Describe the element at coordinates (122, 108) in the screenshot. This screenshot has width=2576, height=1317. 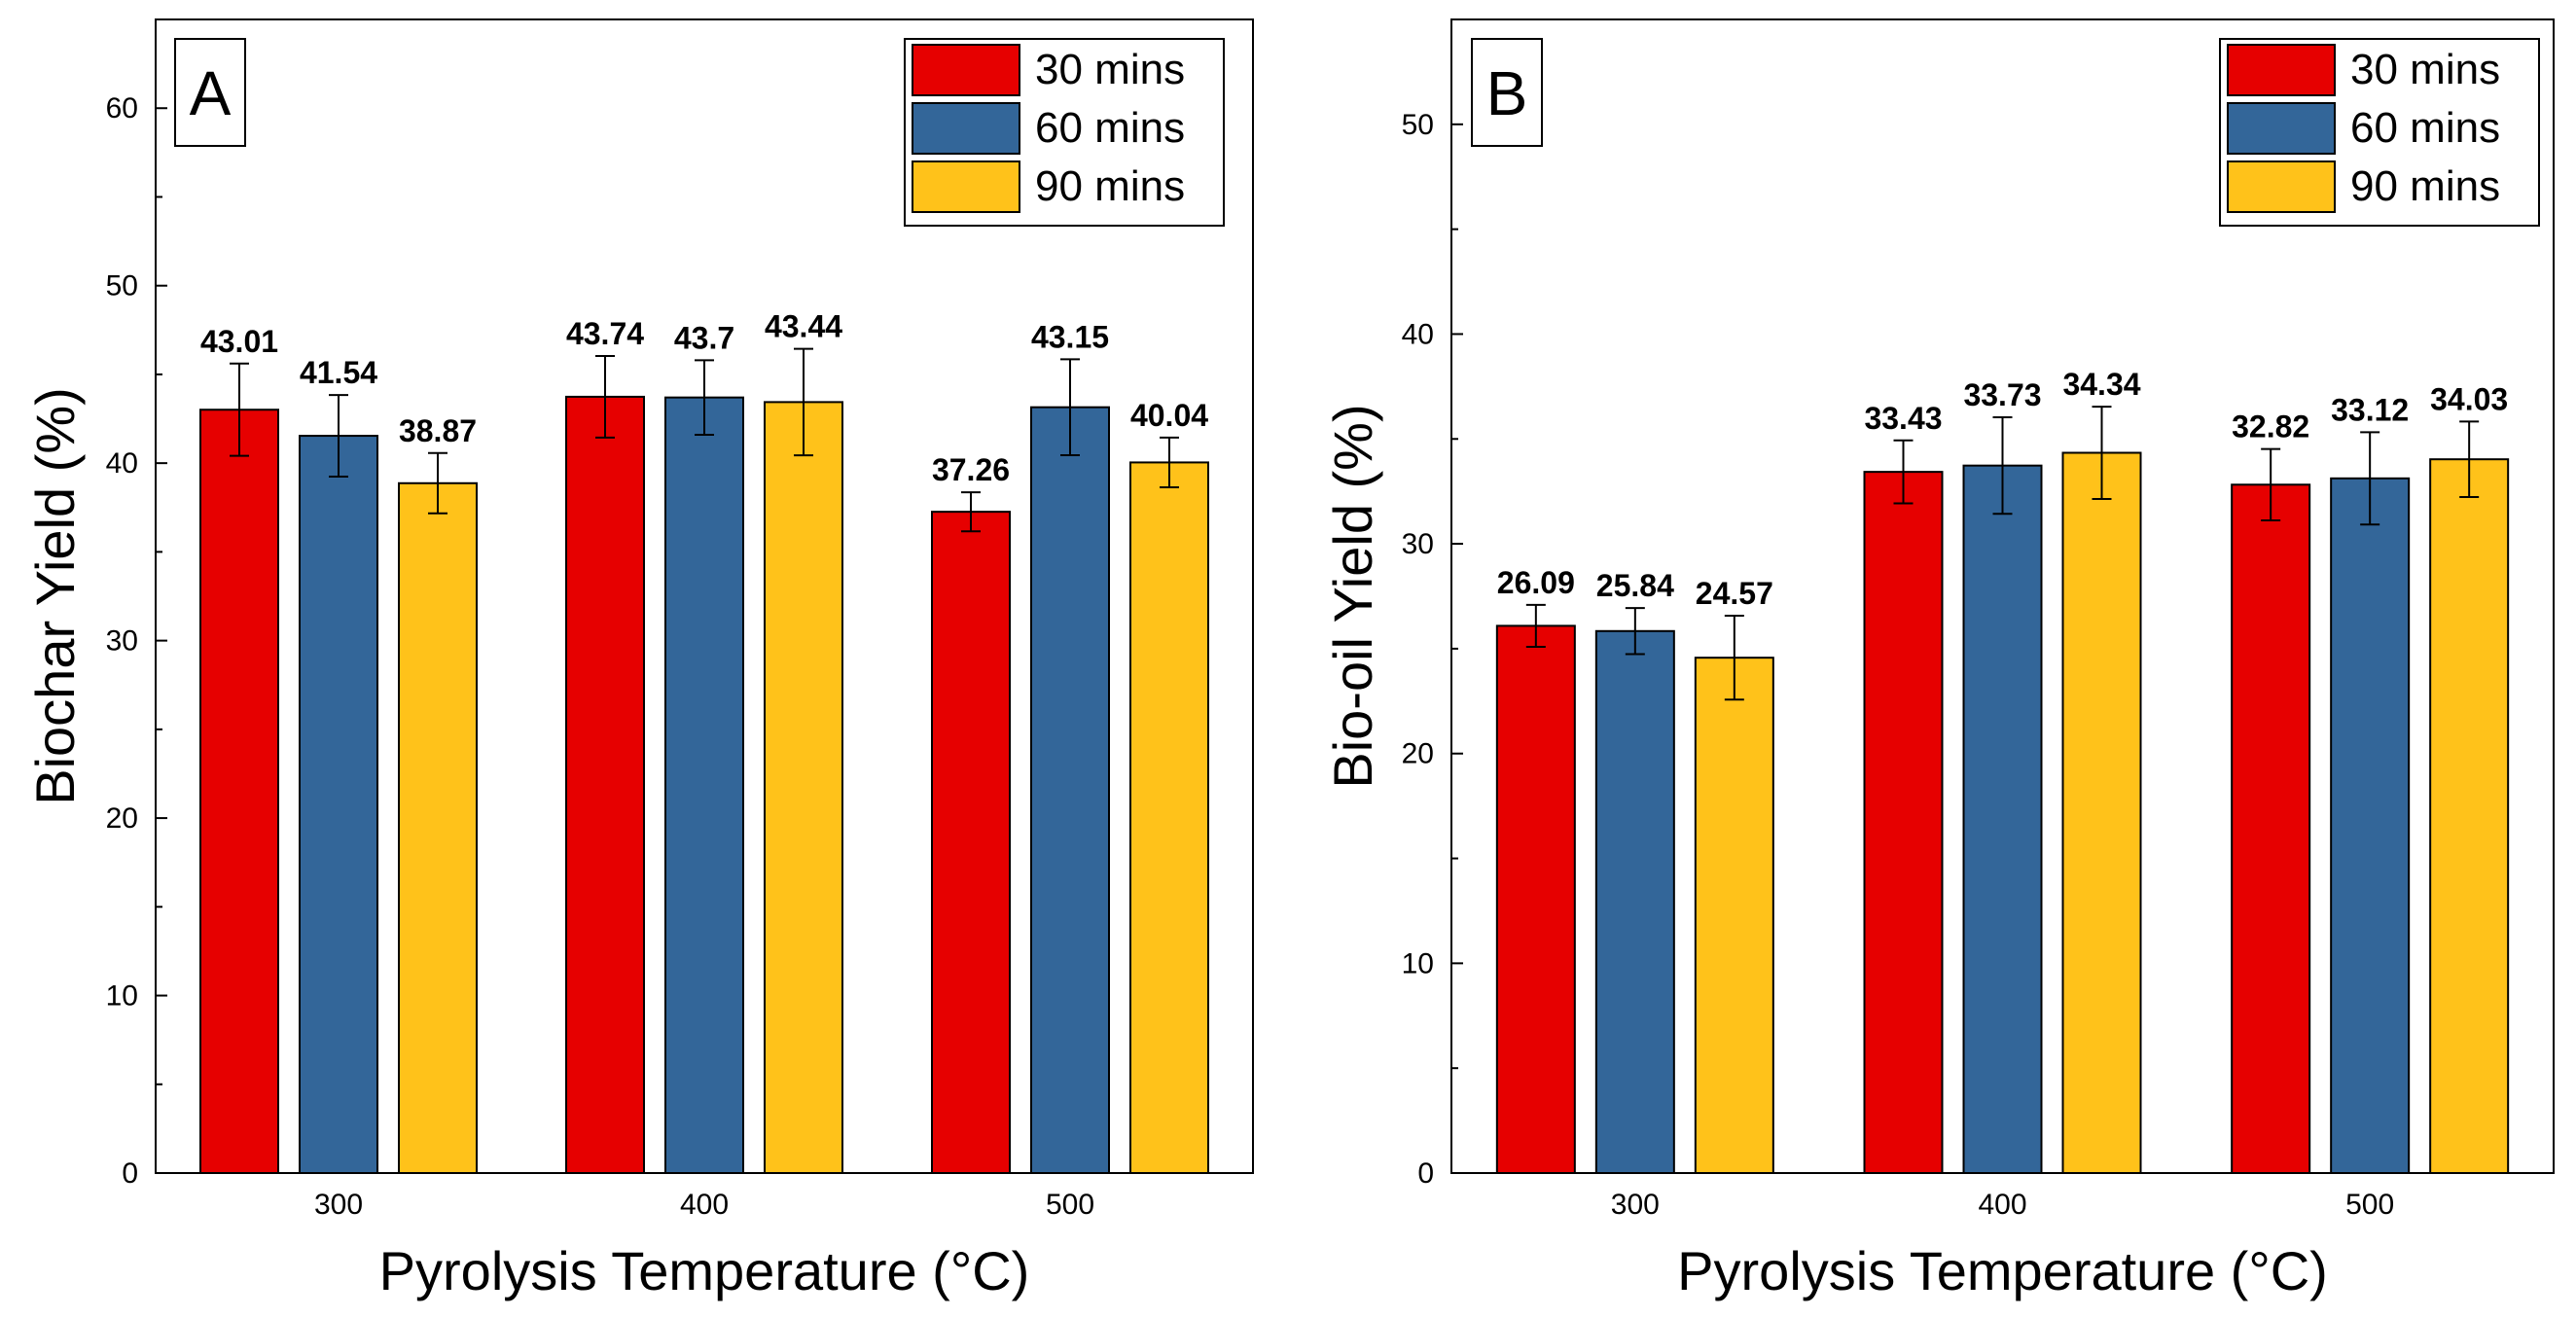
I see `y-tick-label: 60` at that location.